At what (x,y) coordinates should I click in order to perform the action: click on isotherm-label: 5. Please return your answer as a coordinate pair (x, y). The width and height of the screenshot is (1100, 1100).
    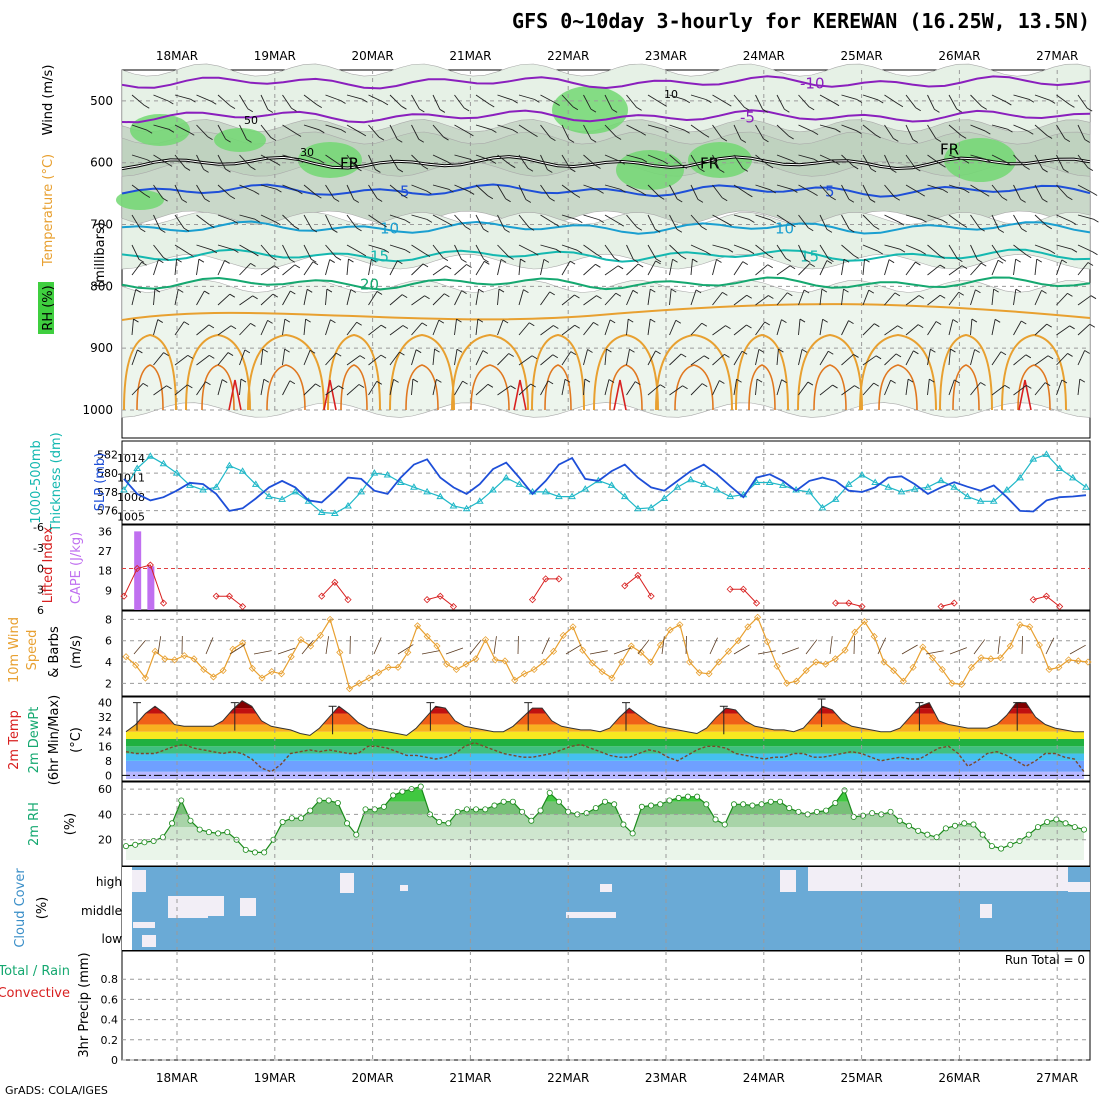
    Looking at the image, I should click on (830, 192).